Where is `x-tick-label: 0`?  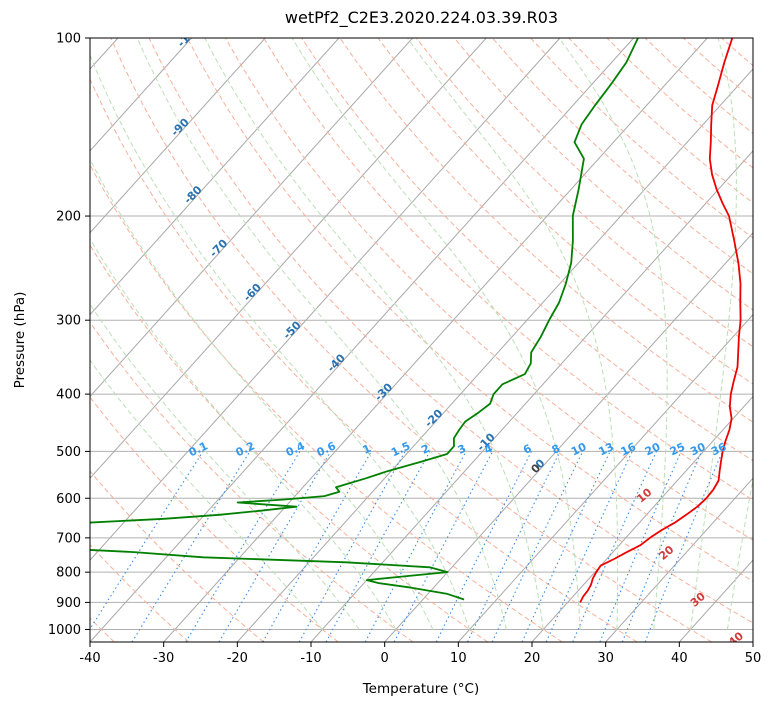
x-tick-label: 0 is located at coordinates (385, 658).